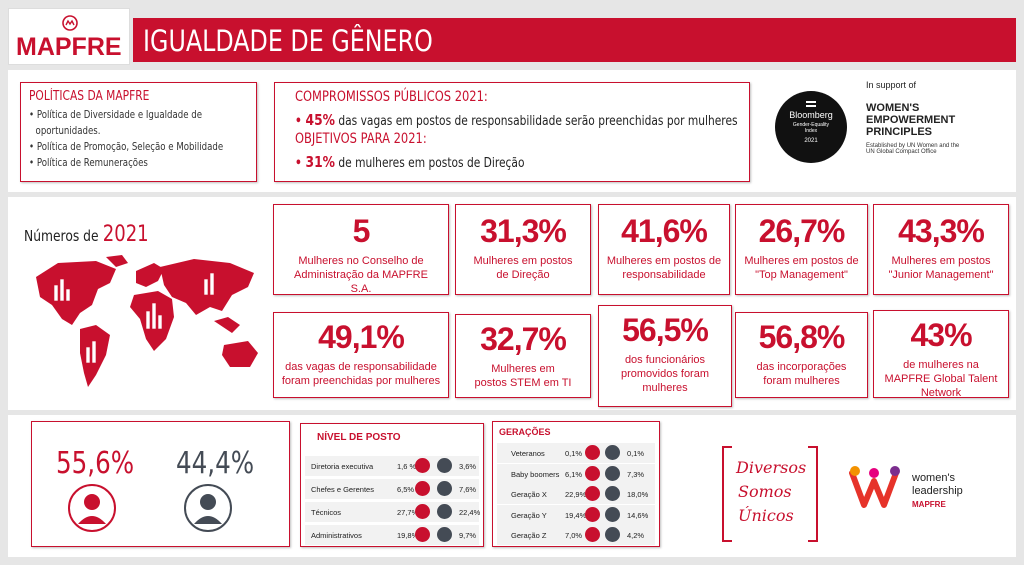  I want to click on womens-leadership-icon, so click(874, 487).